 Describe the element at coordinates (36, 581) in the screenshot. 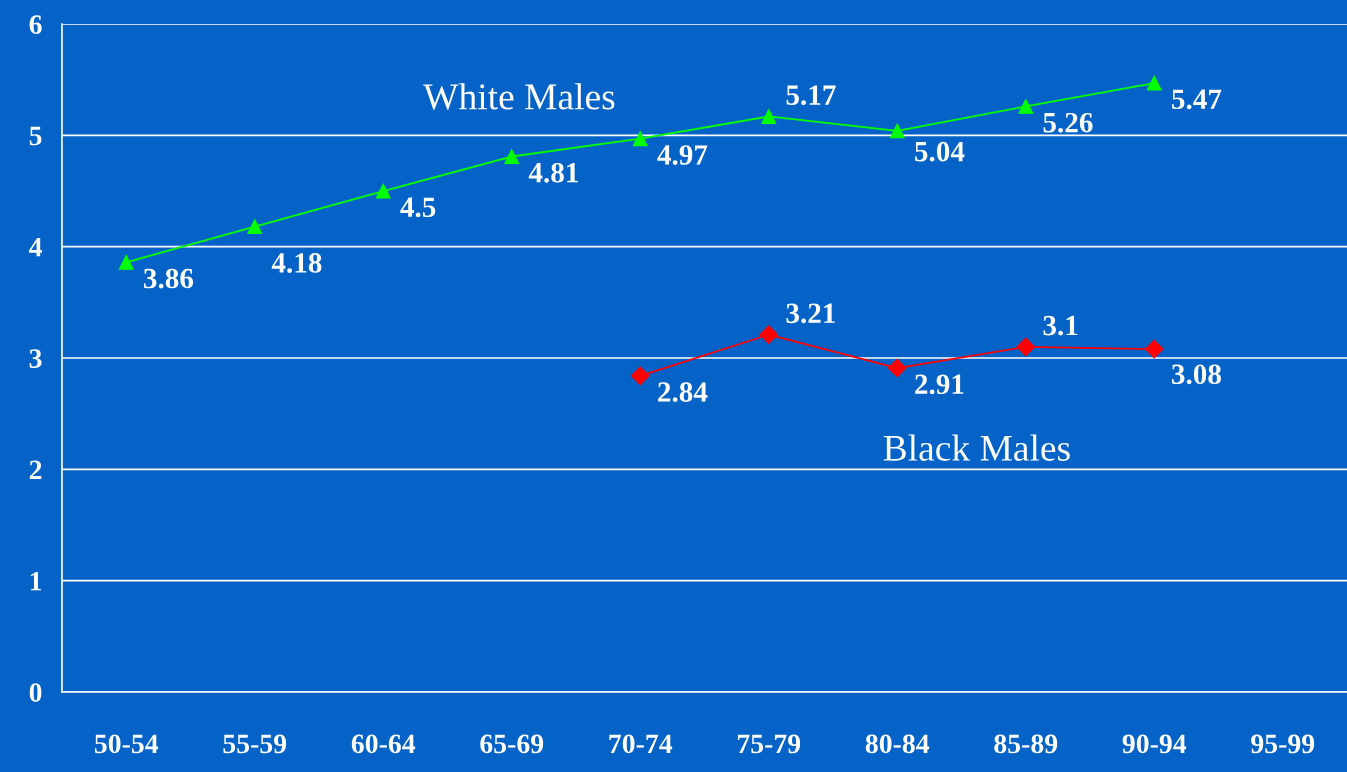

I see `y-tick-label: 1` at that location.